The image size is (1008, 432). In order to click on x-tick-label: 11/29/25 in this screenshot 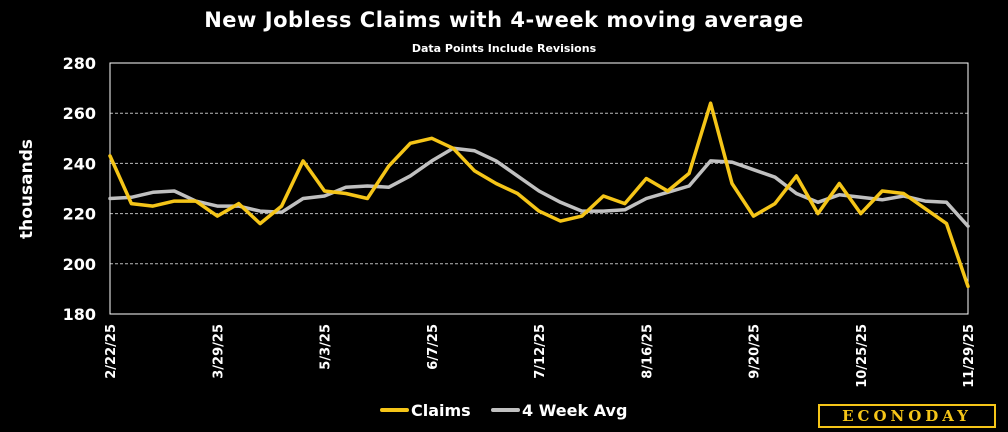, I will do `click(969, 356)`.